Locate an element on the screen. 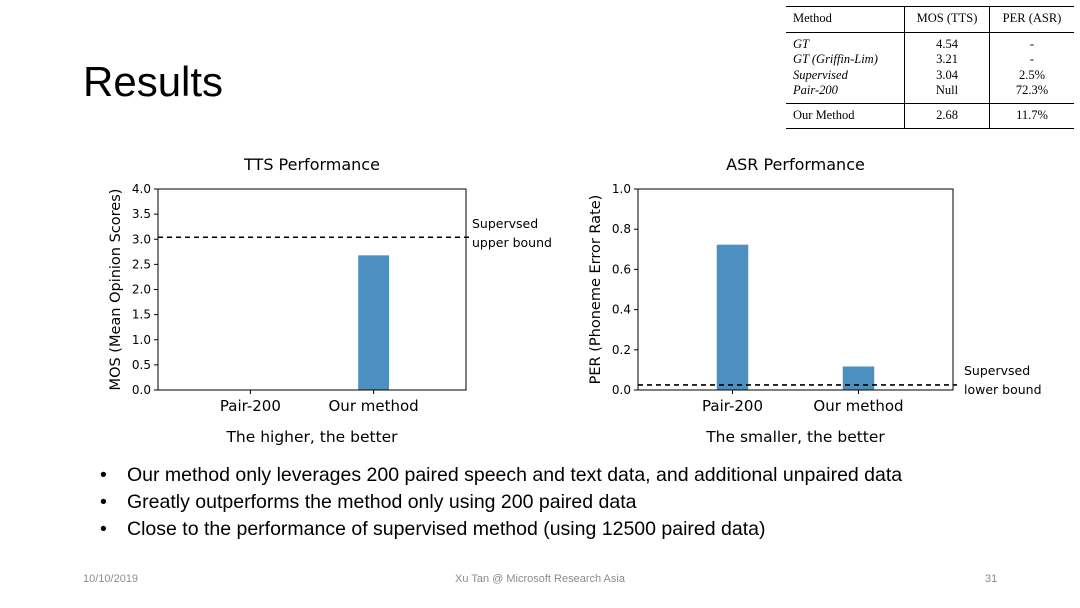 The height and width of the screenshot is (608, 1080). table-cell-method: Our Method is located at coordinates (824, 114).